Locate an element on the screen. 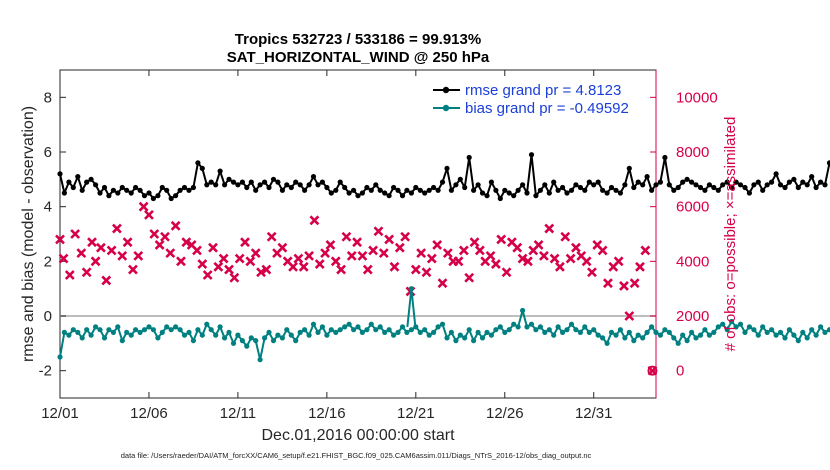 The height and width of the screenshot is (470, 830). y-right-tick-label: 0 is located at coordinates (680, 371).